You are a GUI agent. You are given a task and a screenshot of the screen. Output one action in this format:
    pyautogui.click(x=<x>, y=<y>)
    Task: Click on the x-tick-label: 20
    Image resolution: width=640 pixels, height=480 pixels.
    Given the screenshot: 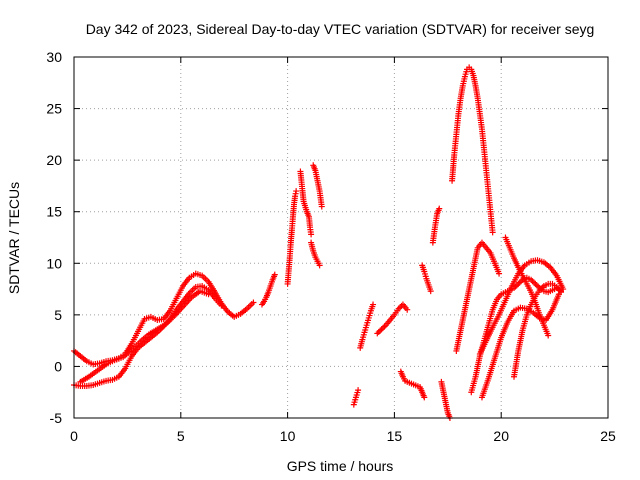 What is the action you would take?
    pyautogui.click(x=501, y=436)
    